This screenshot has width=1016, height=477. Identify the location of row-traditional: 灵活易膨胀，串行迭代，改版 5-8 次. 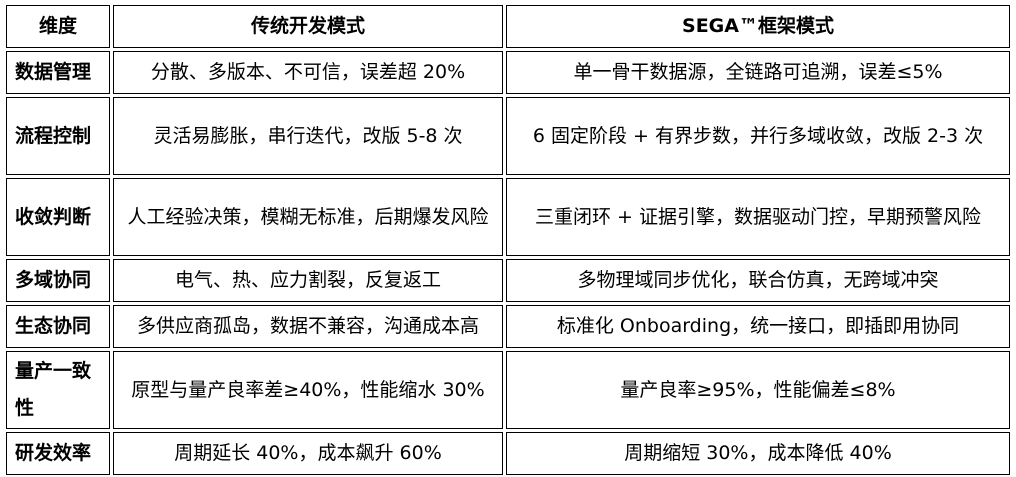
(308, 136).